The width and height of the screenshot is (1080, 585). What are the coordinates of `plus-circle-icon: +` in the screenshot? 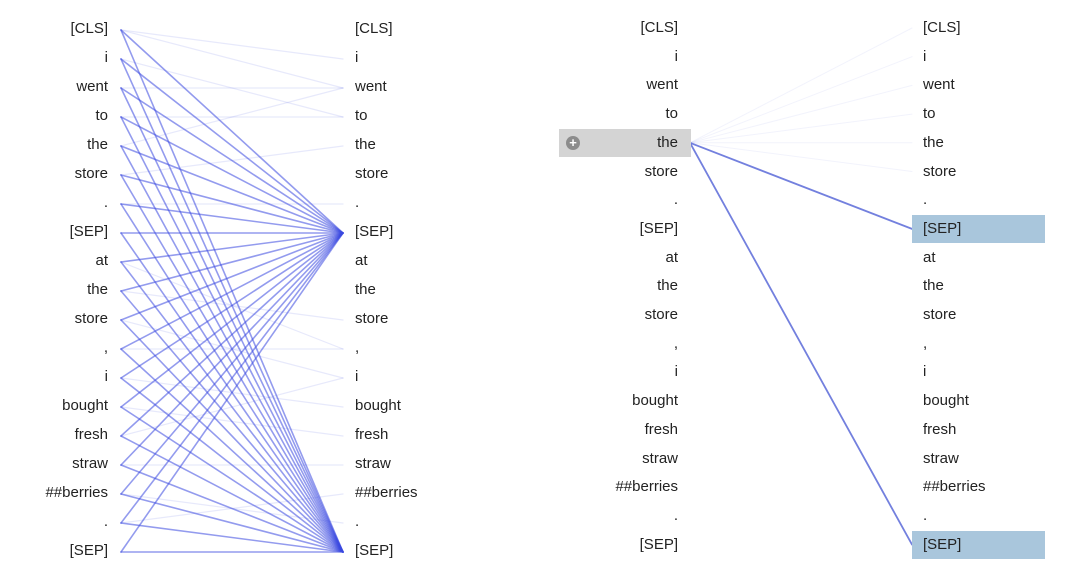 It's located at (573, 142).